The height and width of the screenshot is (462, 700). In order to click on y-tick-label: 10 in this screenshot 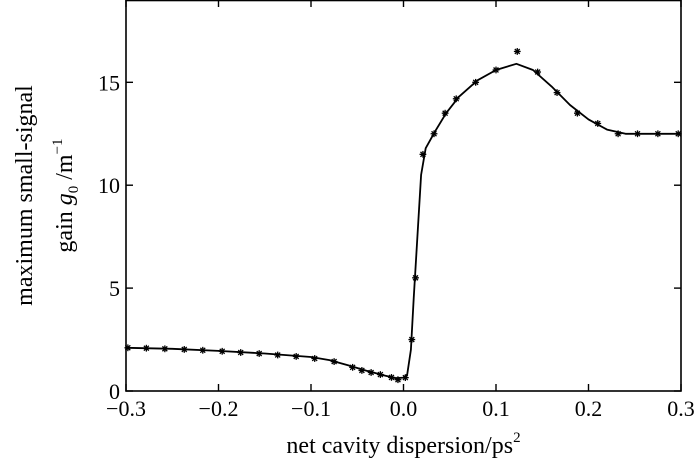, I will do `click(109, 185)`.